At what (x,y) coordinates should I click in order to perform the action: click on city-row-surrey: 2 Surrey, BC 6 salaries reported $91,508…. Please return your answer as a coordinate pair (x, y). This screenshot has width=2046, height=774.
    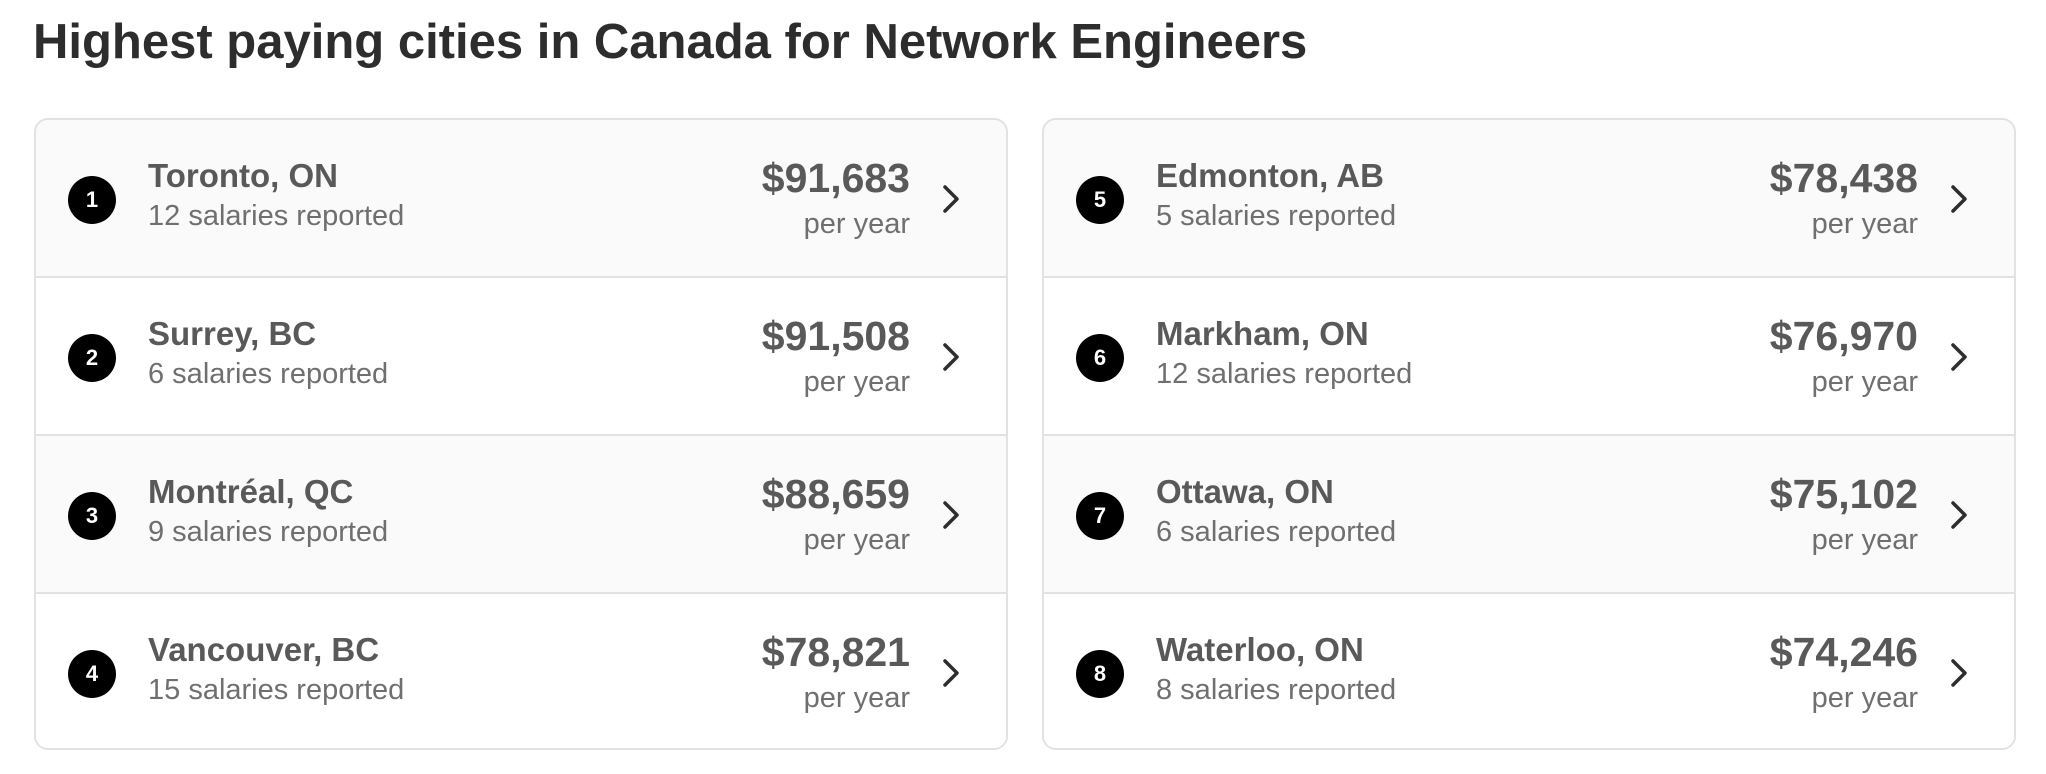
    Looking at the image, I should click on (521, 357).